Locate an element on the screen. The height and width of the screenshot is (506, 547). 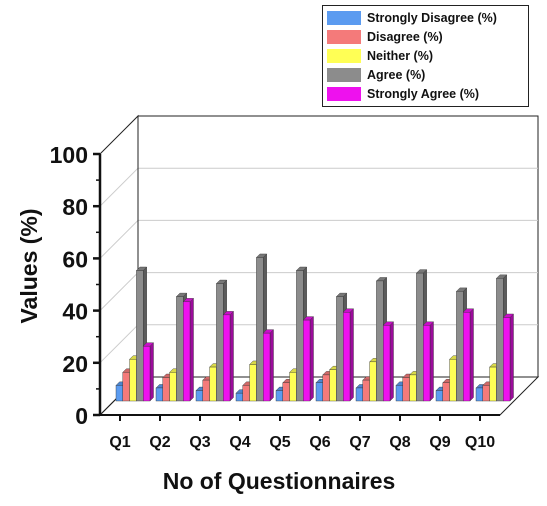
legend-label: Strongly Agree (%) is located at coordinates (423, 94).